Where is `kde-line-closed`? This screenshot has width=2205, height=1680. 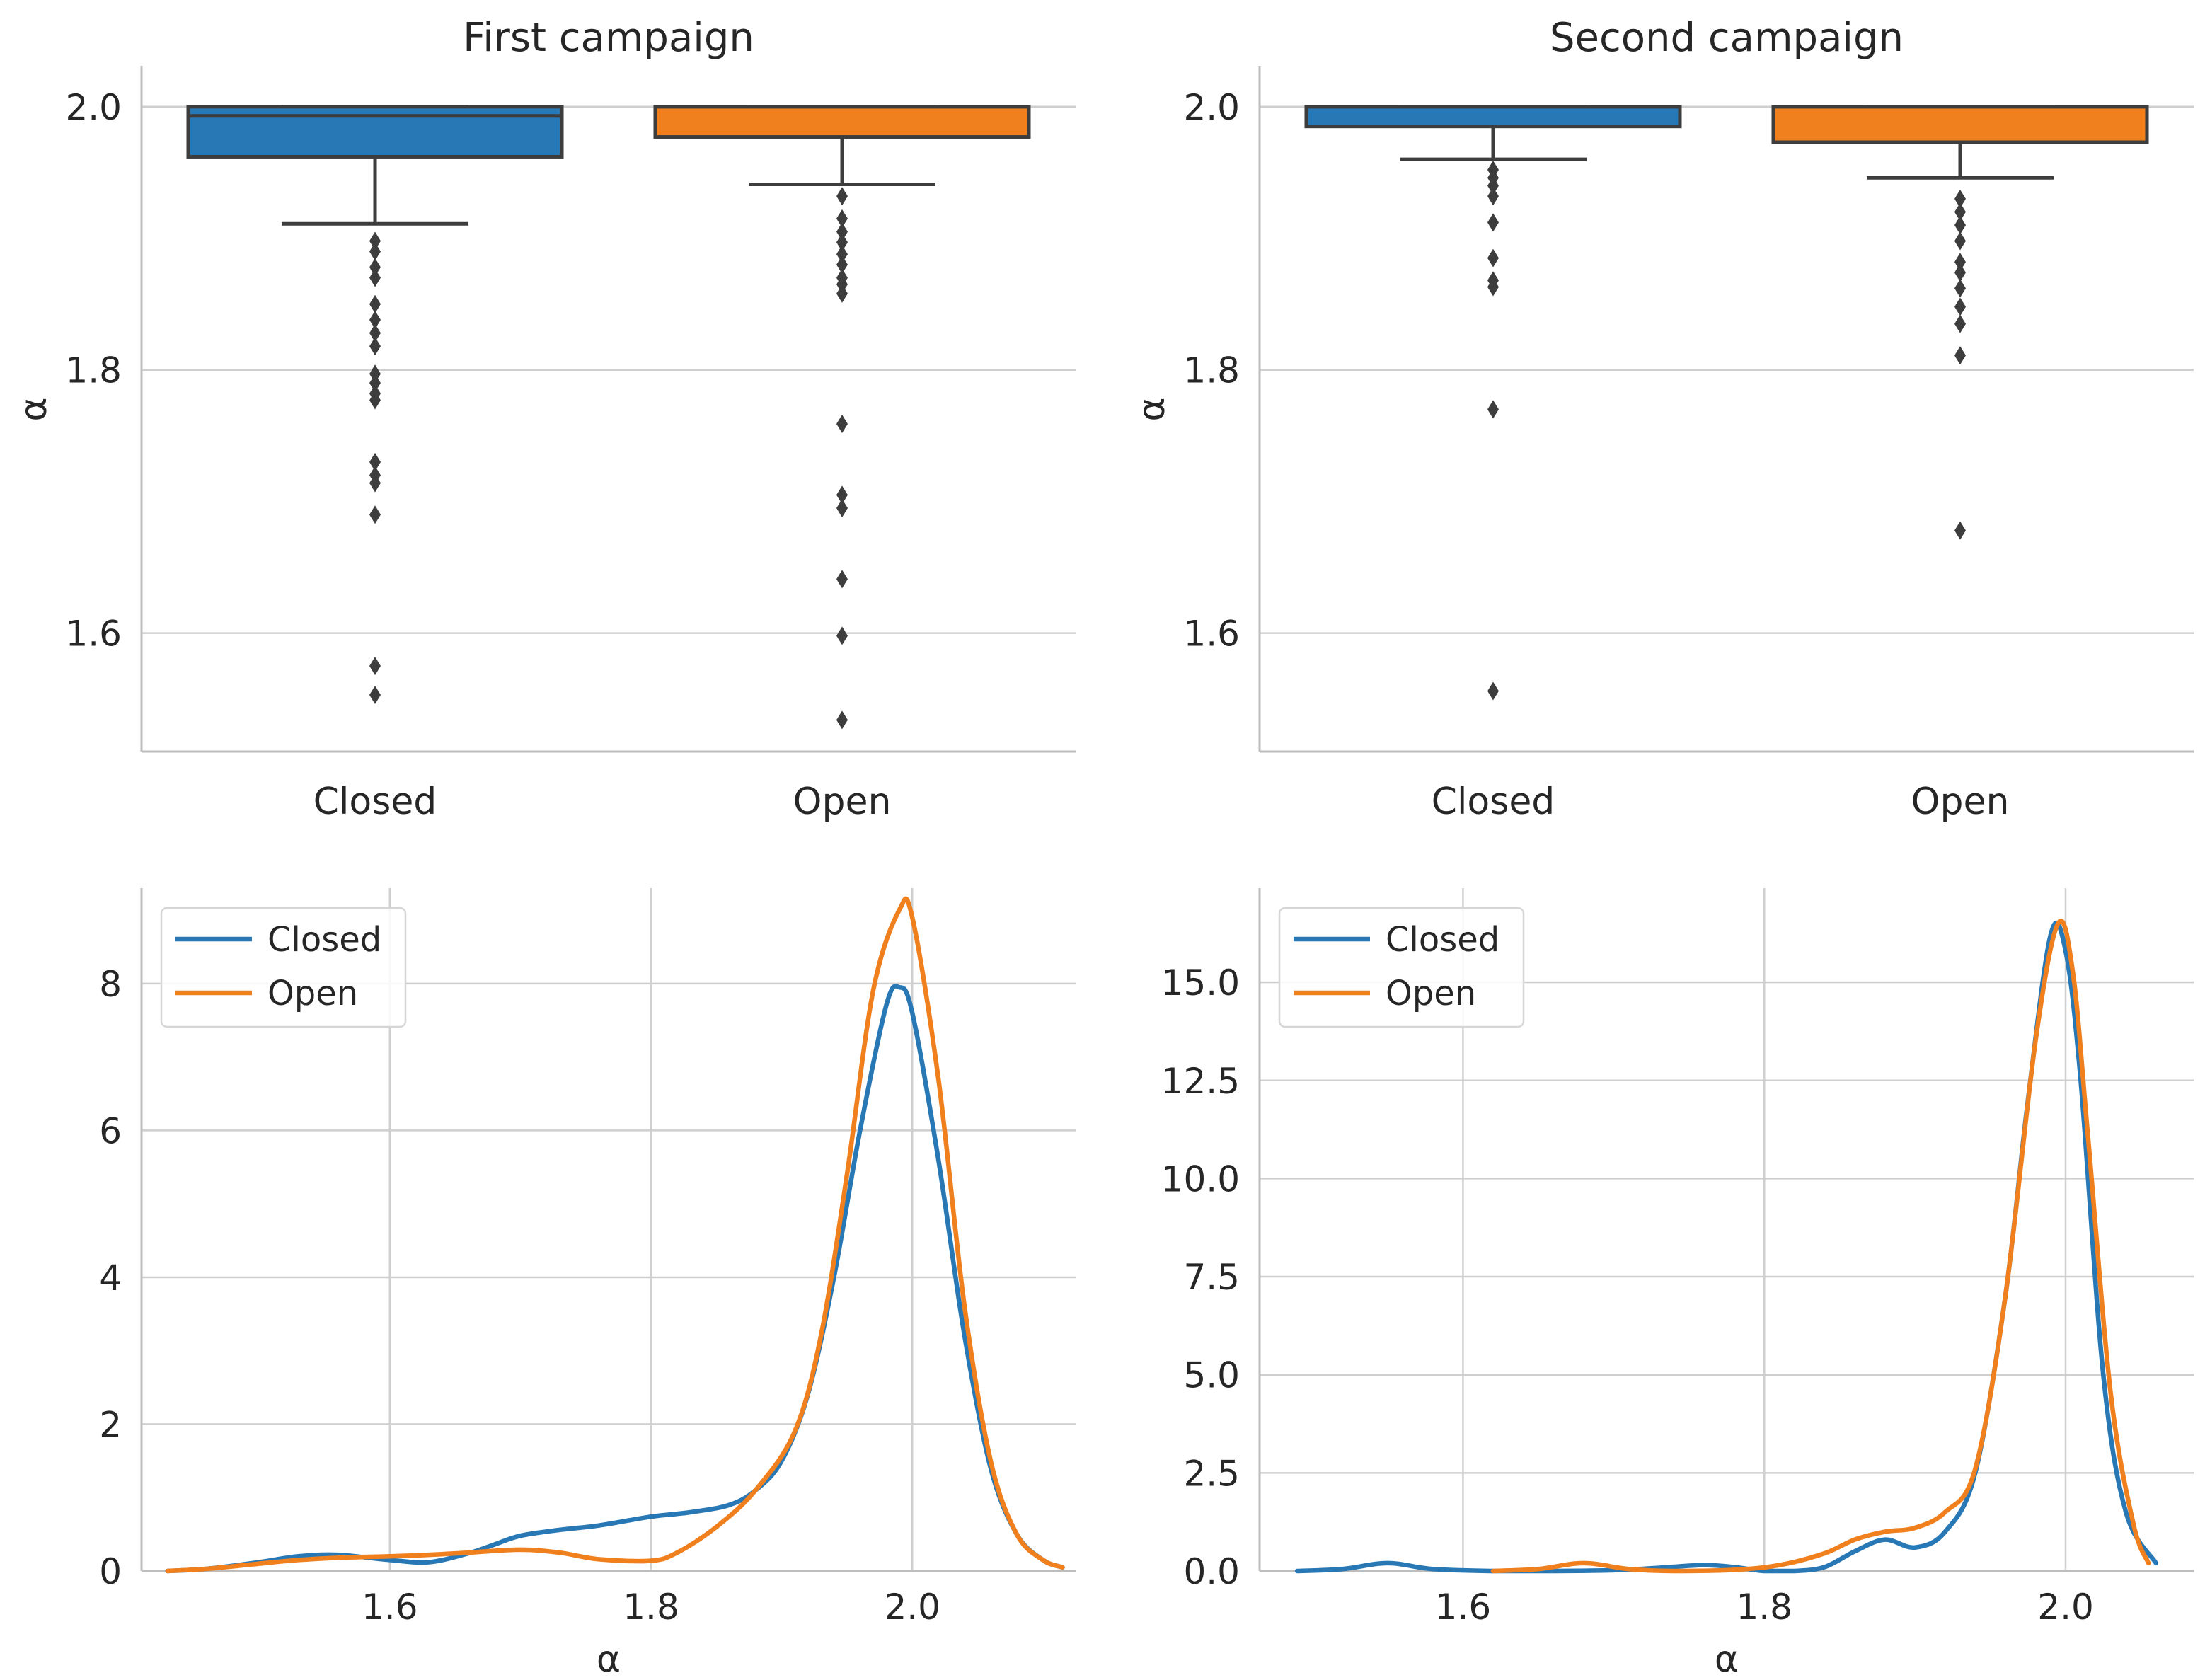 kde-line-closed is located at coordinates (615, 1279).